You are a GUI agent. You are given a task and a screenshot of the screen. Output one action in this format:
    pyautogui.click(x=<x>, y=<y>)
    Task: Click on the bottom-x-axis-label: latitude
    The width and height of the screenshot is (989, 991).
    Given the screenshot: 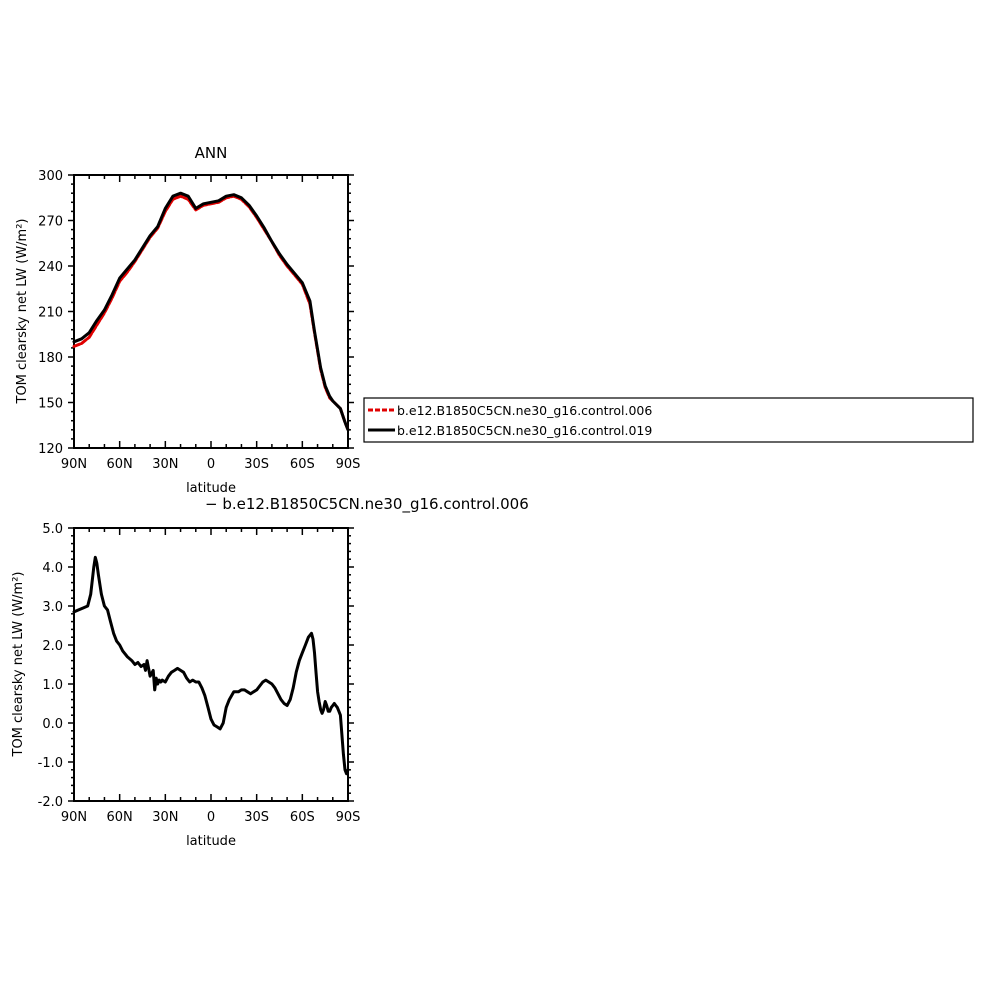 What is the action you would take?
    pyautogui.click(x=211, y=841)
    